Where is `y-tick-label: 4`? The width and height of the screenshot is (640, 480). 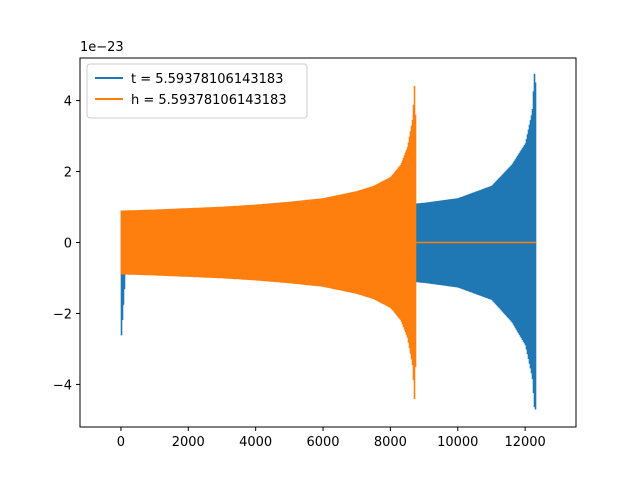
y-tick-label: 4 is located at coordinates (68, 102).